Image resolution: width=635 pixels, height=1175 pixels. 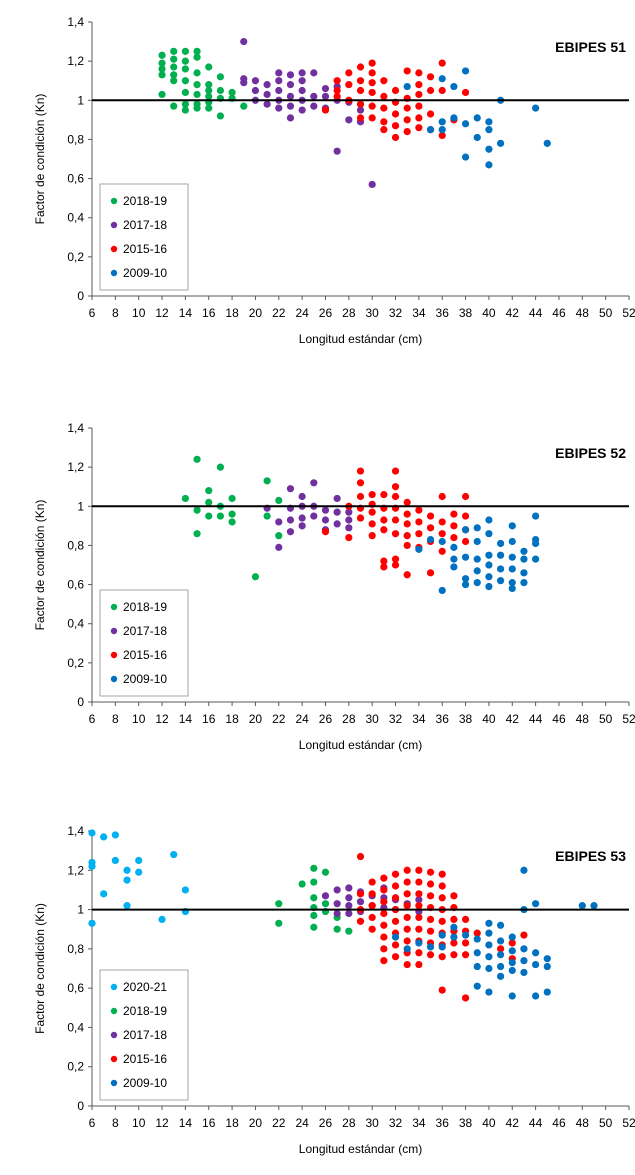 What do you see at coordinates (145, 987) in the screenshot?
I see `legend-label: 2020-21` at bounding box center [145, 987].